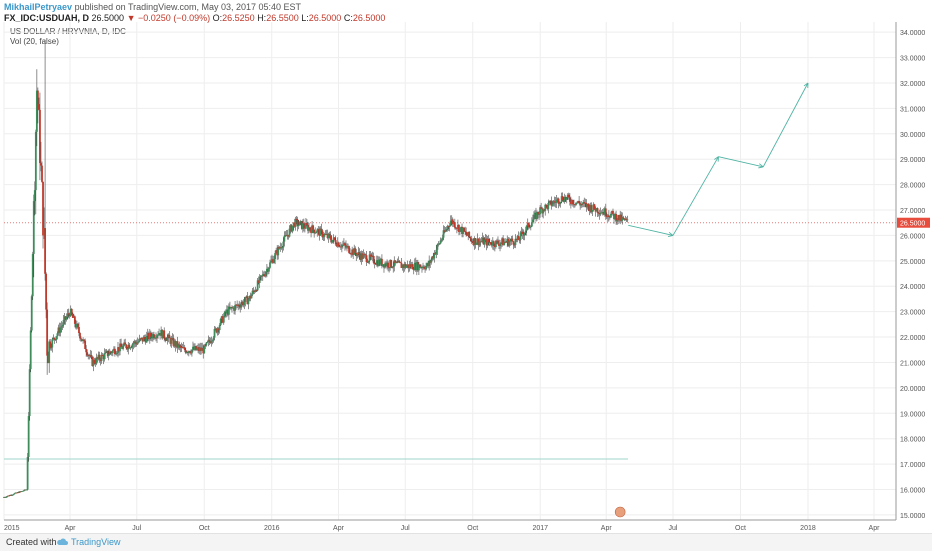  What do you see at coordinates (673, 528) in the screenshot?
I see `x-tick-label: Jul` at bounding box center [673, 528].